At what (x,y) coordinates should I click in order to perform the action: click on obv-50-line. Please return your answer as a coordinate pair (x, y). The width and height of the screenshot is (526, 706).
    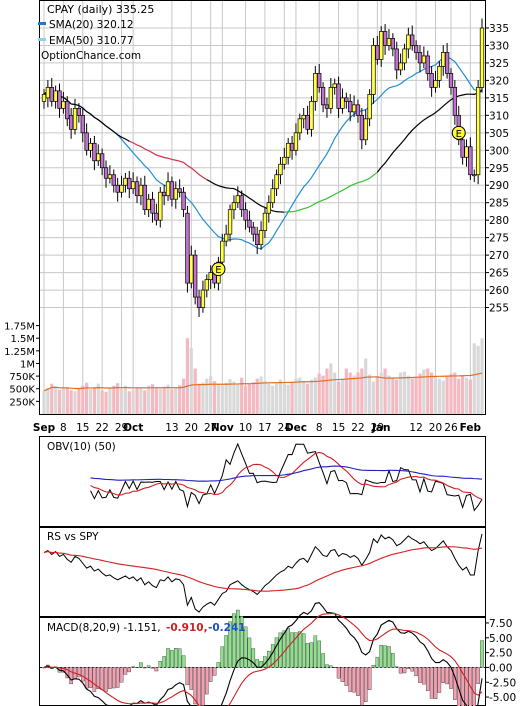
    Looking at the image, I should click on (286, 473).